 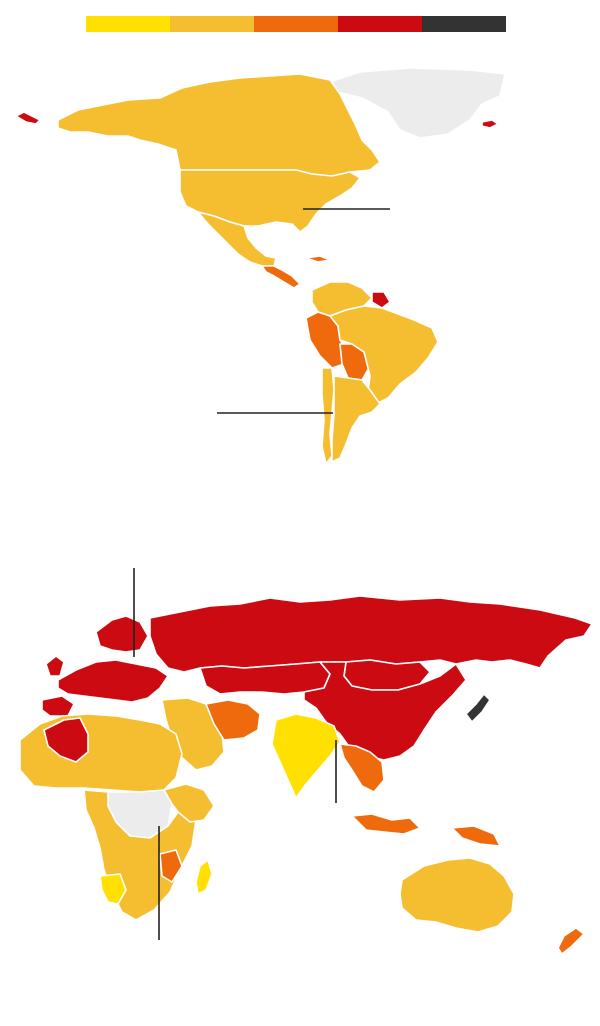 What do you see at coordinates (58, 706) in the screenshot?
I see `iberia-region` at bounding box center [58, 706].